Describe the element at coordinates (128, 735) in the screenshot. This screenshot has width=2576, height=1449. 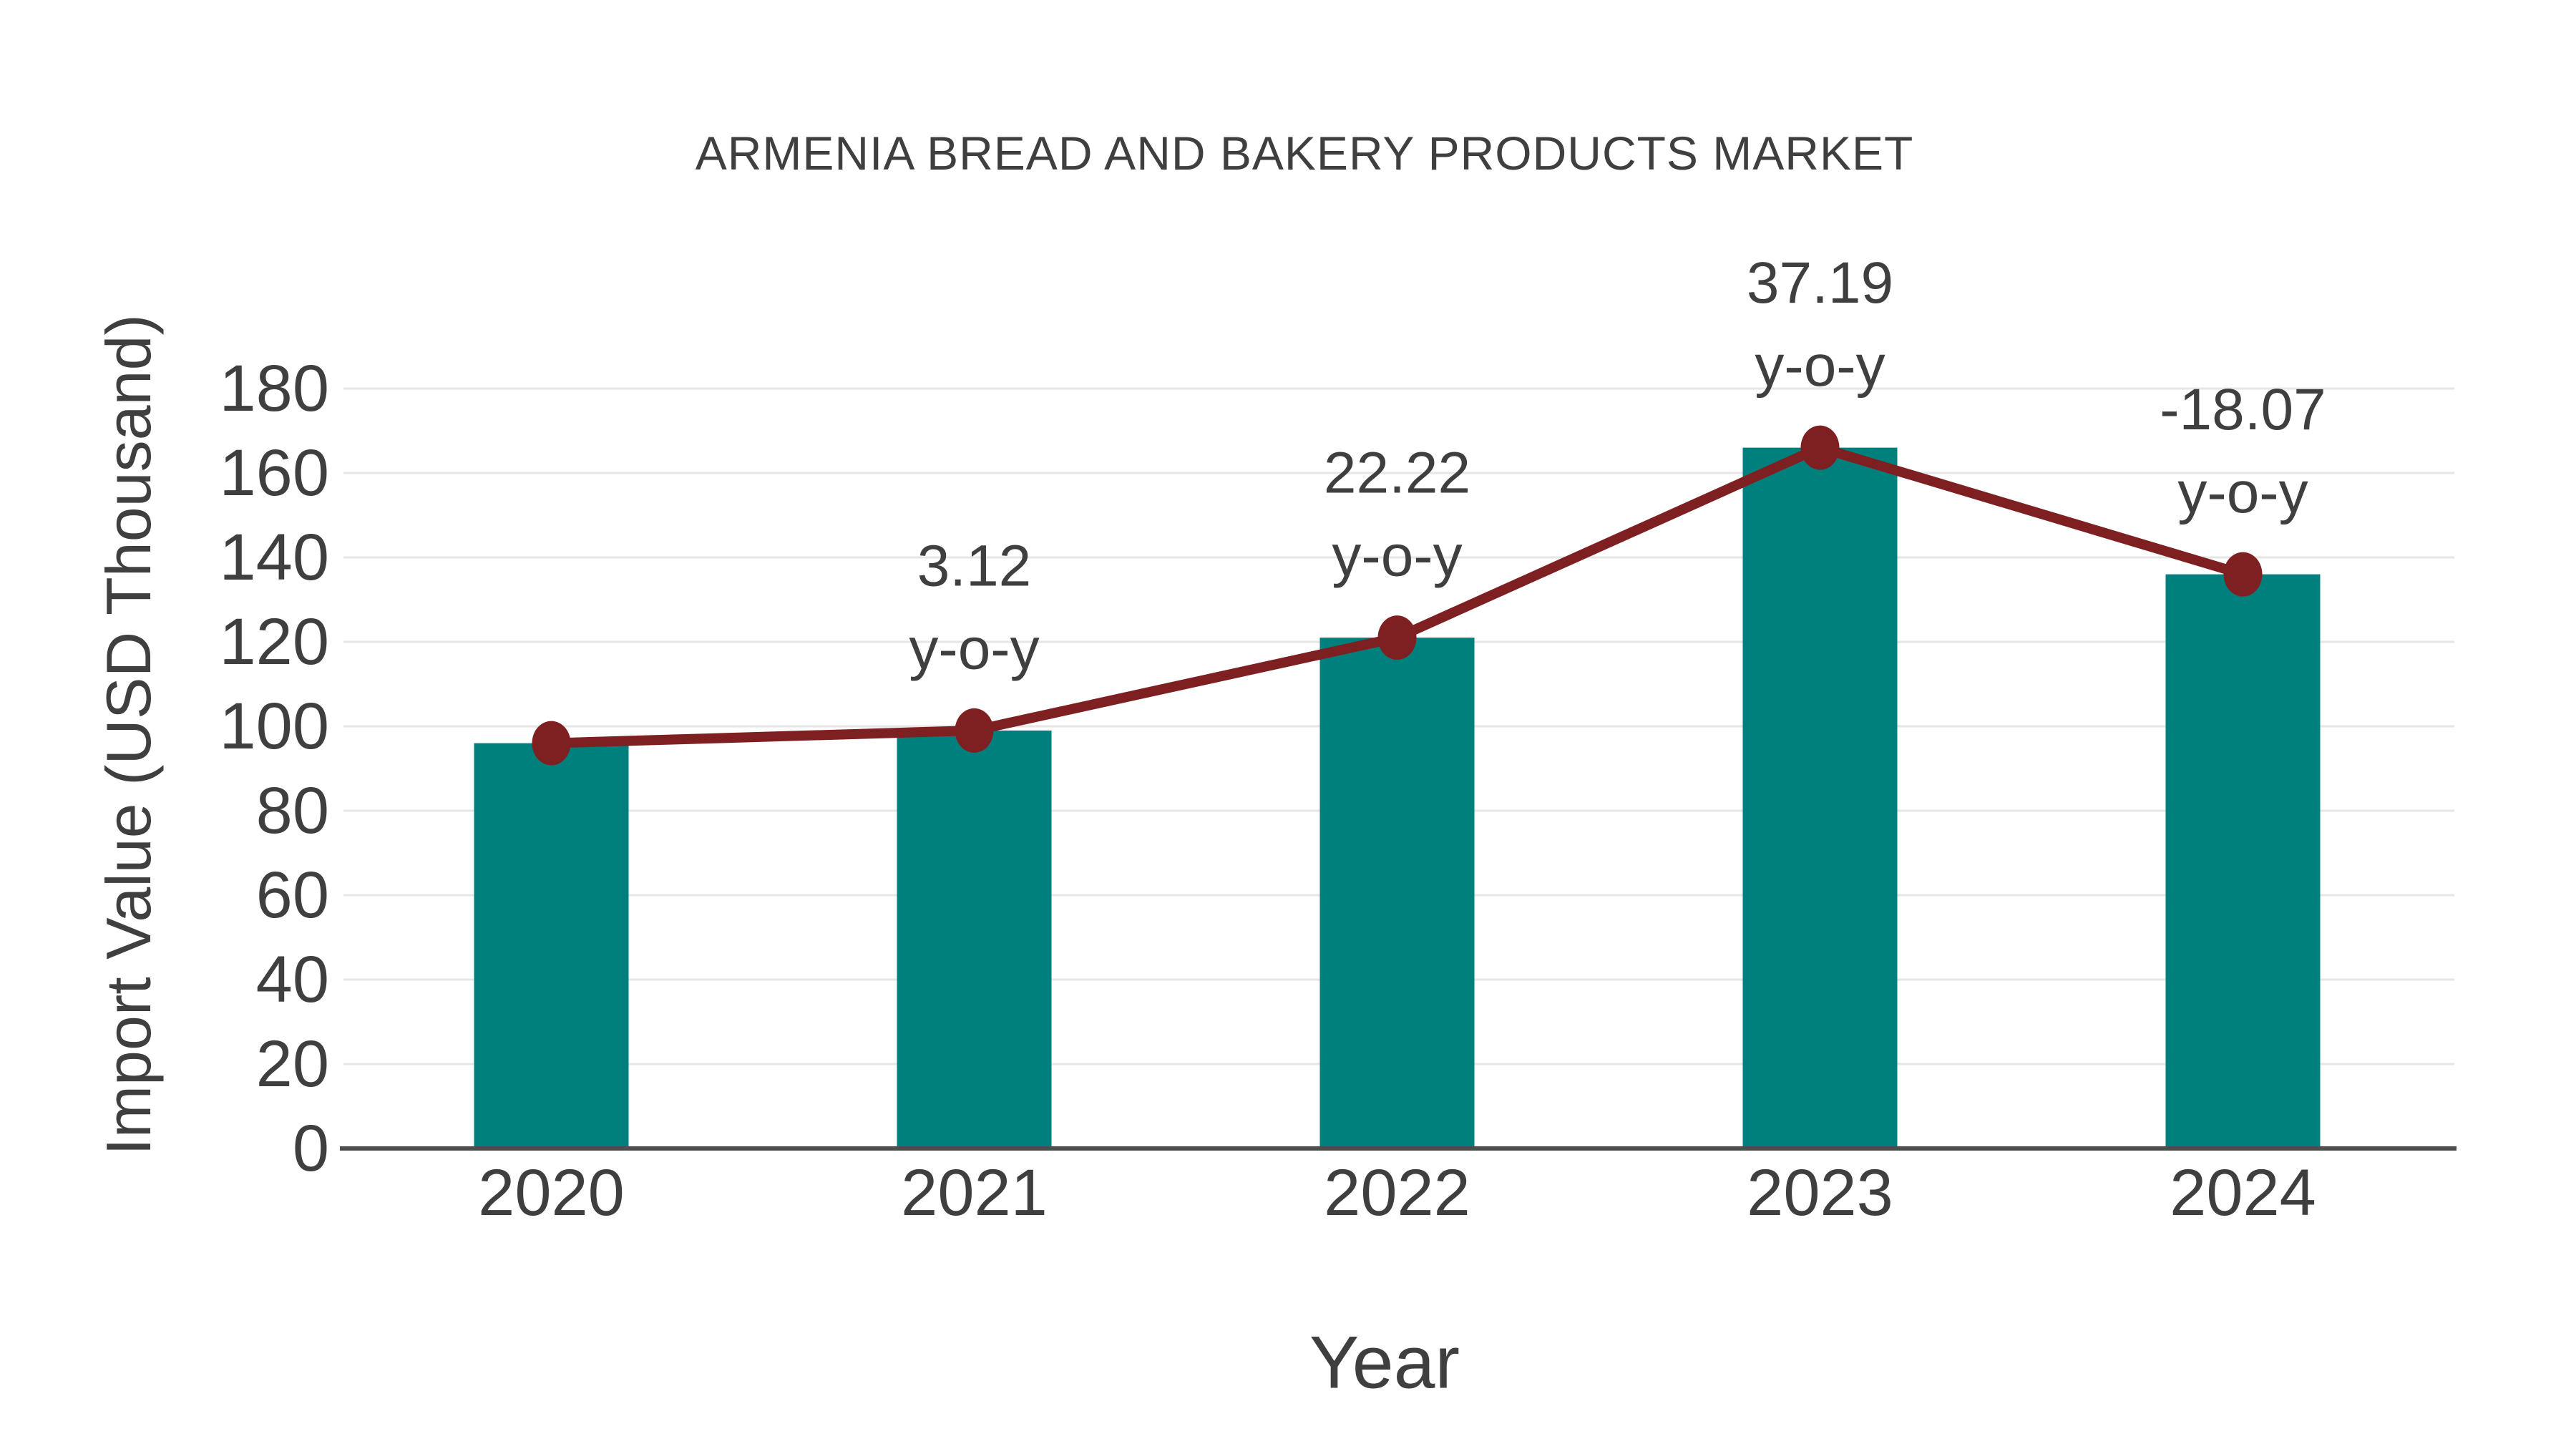
I see `y-axis-title: Import Value (USD Thousand)` at that location.